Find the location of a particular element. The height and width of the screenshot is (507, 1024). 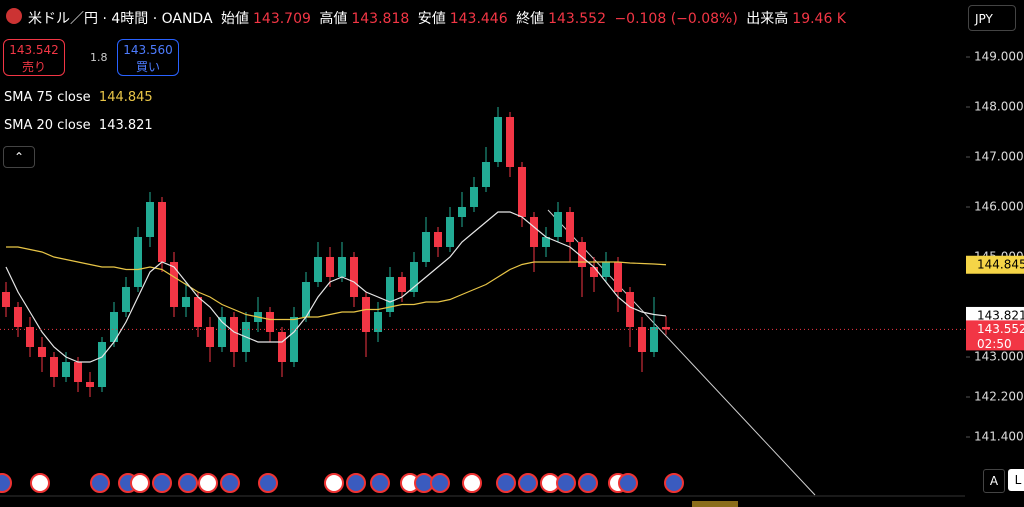

value: 143.552 is located at coordinates (577, 19).